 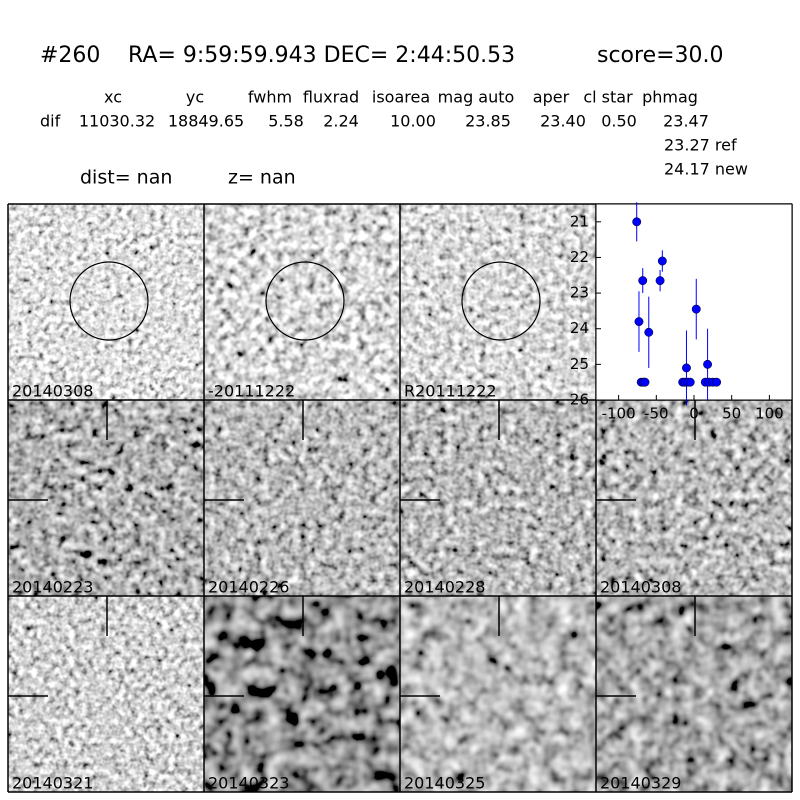 I want to click on column-value: 2.24, so click(x=341, y=121).